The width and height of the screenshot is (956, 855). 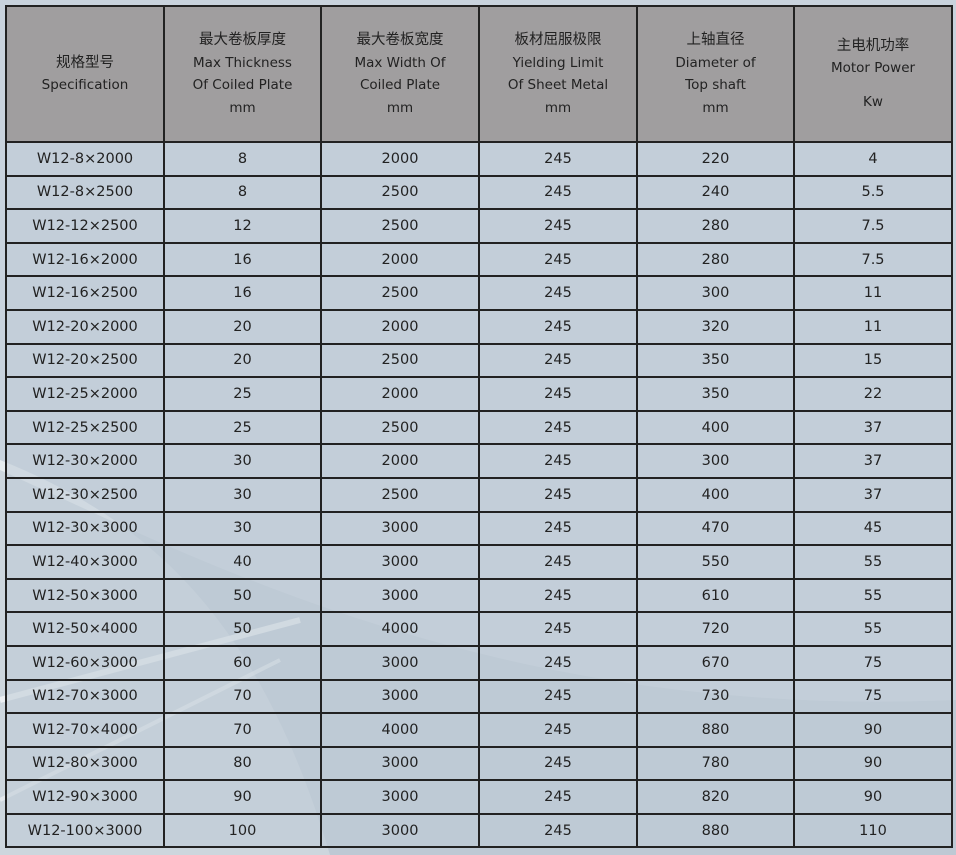 I want to click on header-en-label: Top shaft, so click(x=715, y=85).